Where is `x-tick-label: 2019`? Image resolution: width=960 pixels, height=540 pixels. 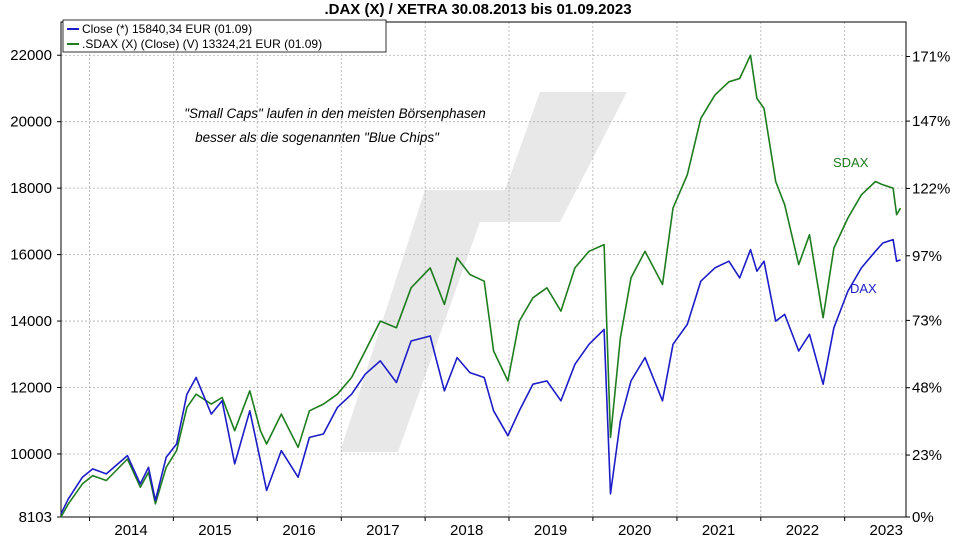 x-tick-label: 2019 is located at coordinates (550, 530).